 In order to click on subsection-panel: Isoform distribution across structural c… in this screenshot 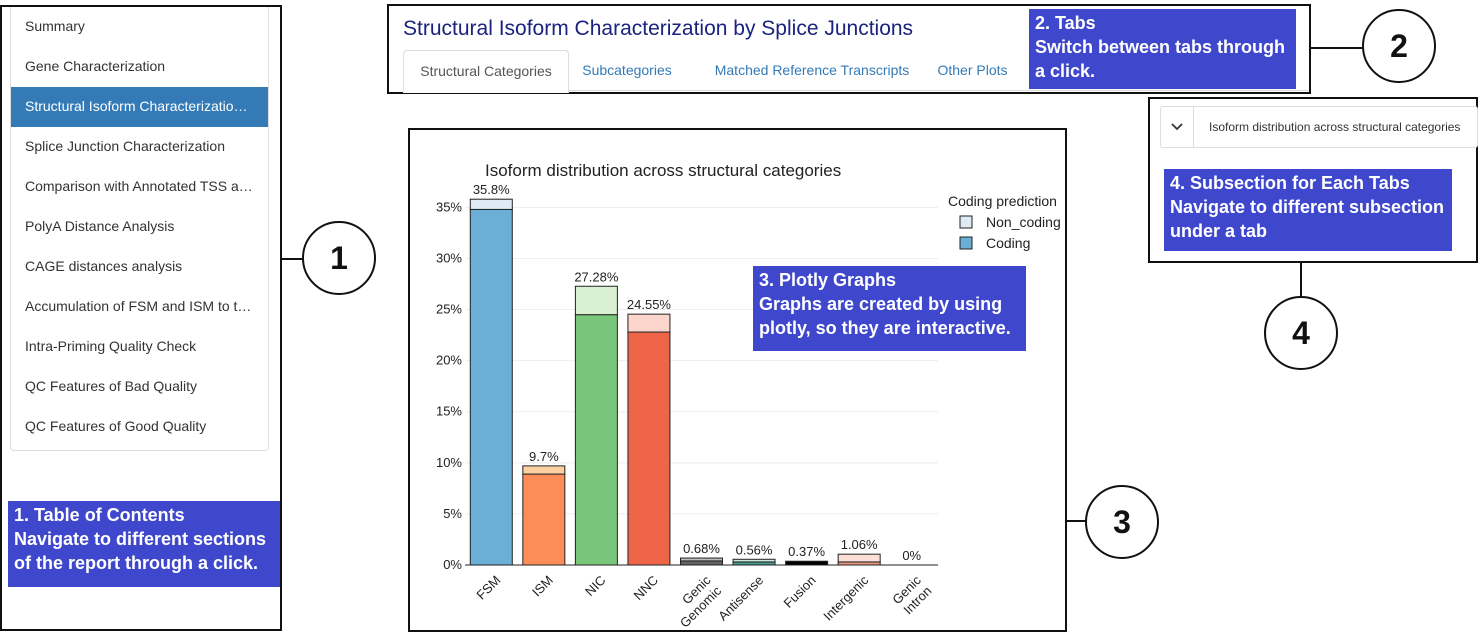, I will do `click(1313, 180)`.